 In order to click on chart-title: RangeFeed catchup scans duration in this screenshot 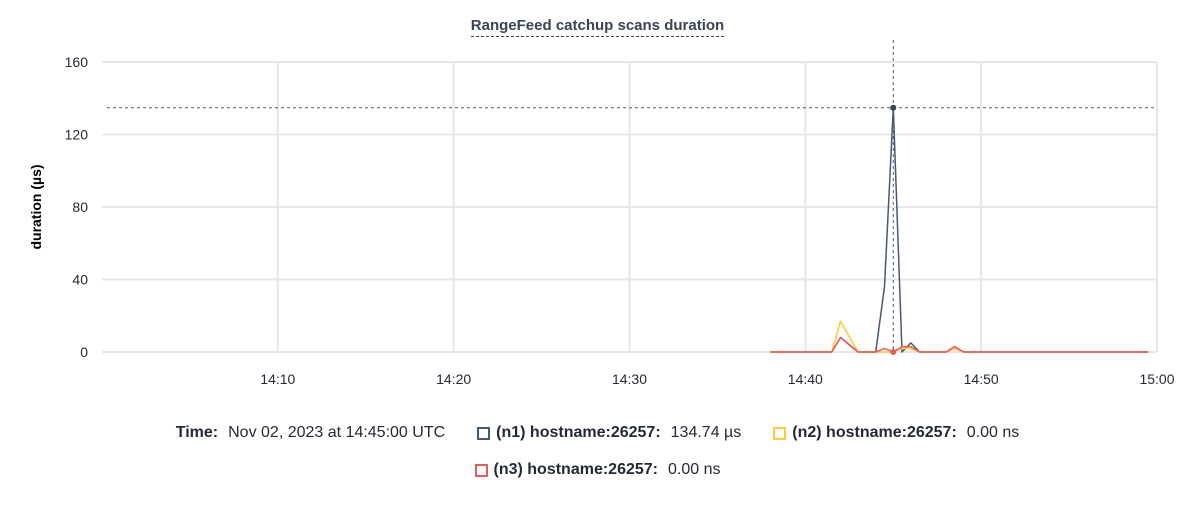, I will do `click(597, 27)`.